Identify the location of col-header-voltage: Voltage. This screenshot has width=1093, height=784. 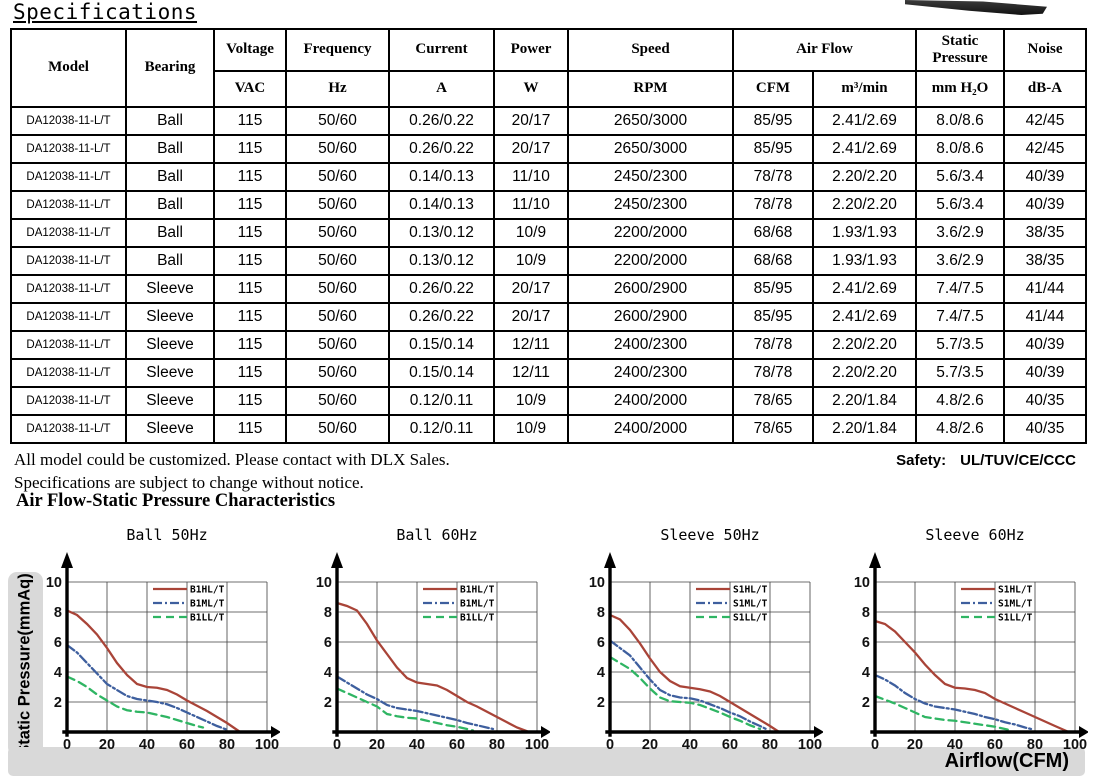
(250, 50).